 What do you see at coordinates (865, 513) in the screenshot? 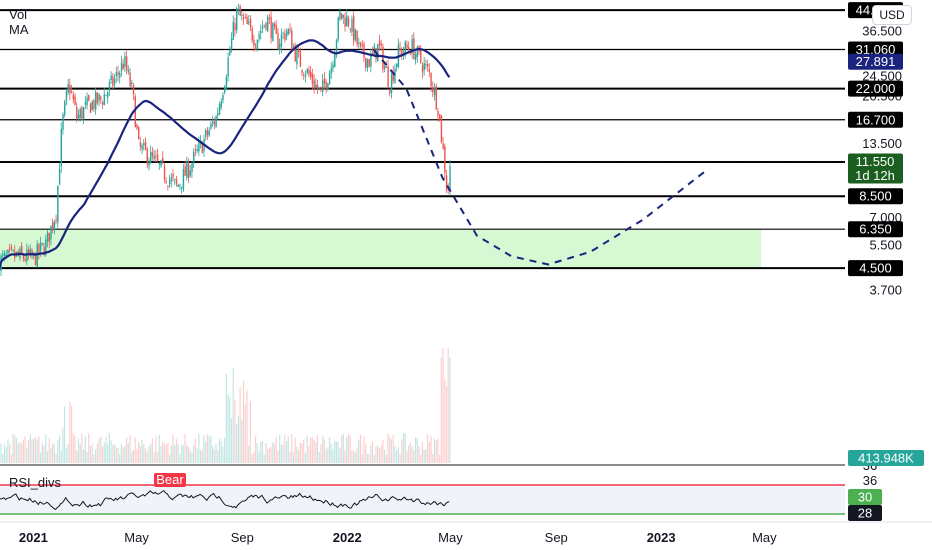
I see `rsi-lower-badge-bg` at bounding box center [865, 513].